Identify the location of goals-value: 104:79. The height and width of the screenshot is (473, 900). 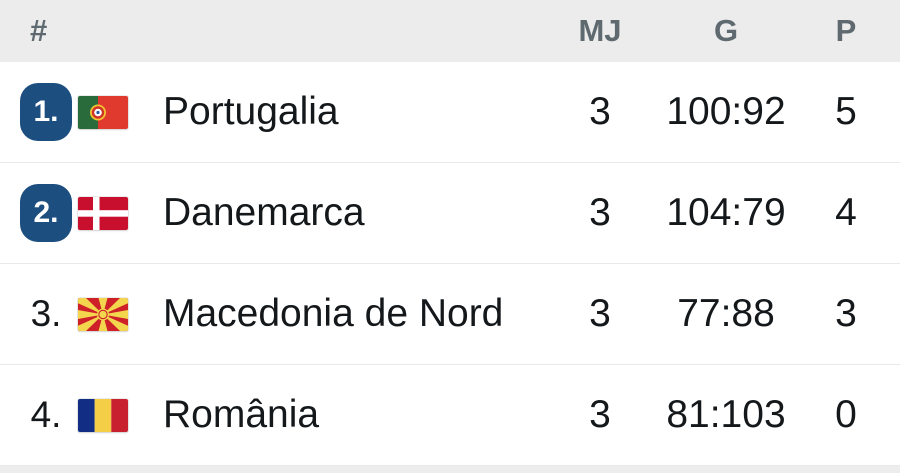
(726, 212).